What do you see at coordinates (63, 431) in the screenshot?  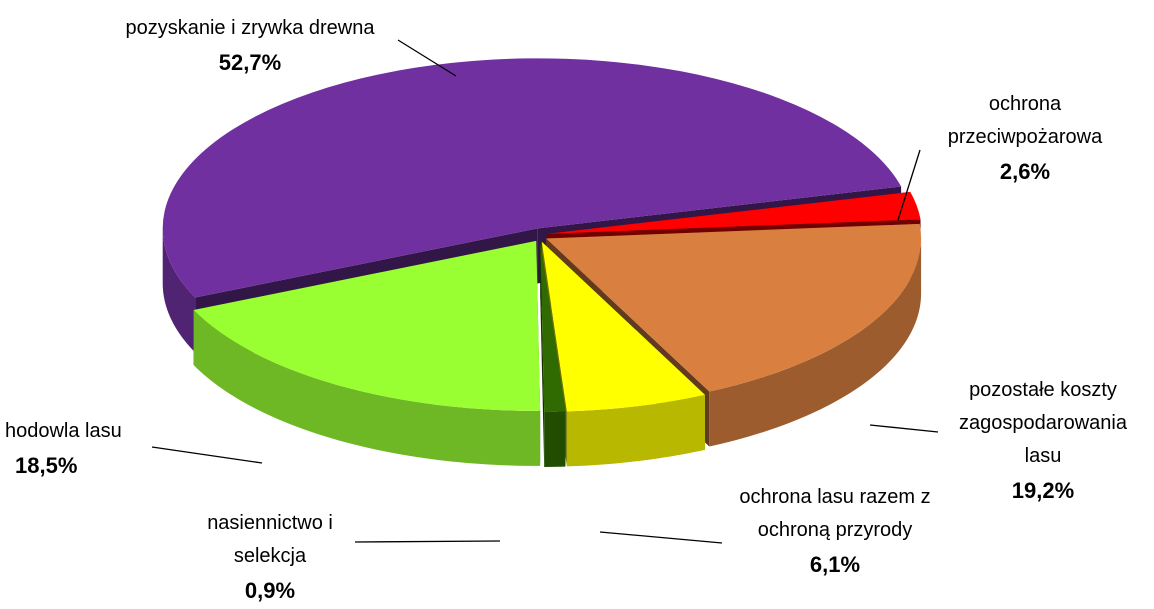 I see `slice-name: hodowla lasu` at bounding box center [63, 431].